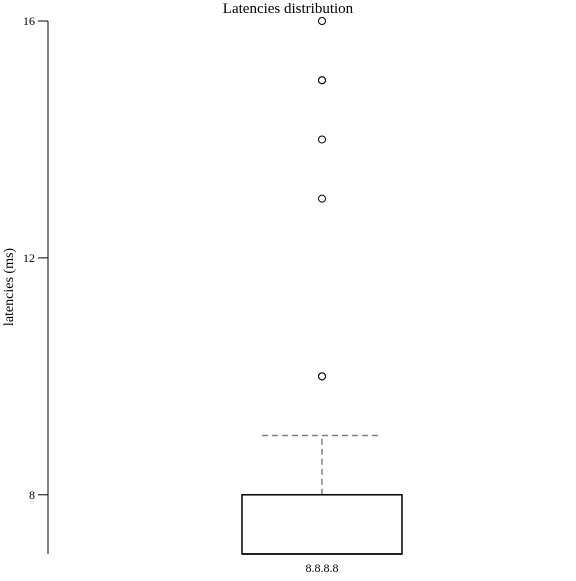 This screenshot has width=576, height=581. I want to click on y-tick-label: 12, so click(29, 258).